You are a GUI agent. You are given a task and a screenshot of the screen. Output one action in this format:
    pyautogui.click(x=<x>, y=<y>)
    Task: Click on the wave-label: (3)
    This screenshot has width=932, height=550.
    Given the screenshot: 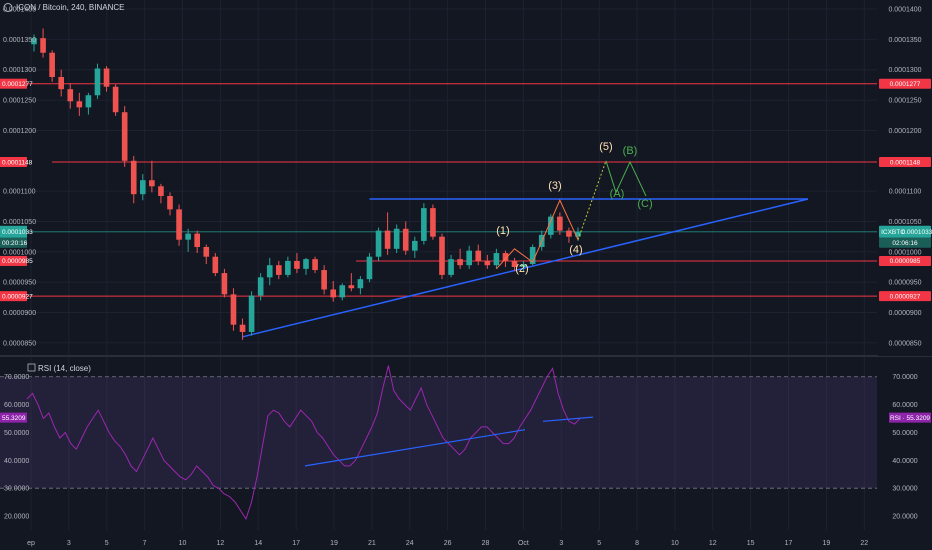 What is the action you would take?
    pyautogui.click(x=554, y=186)
    